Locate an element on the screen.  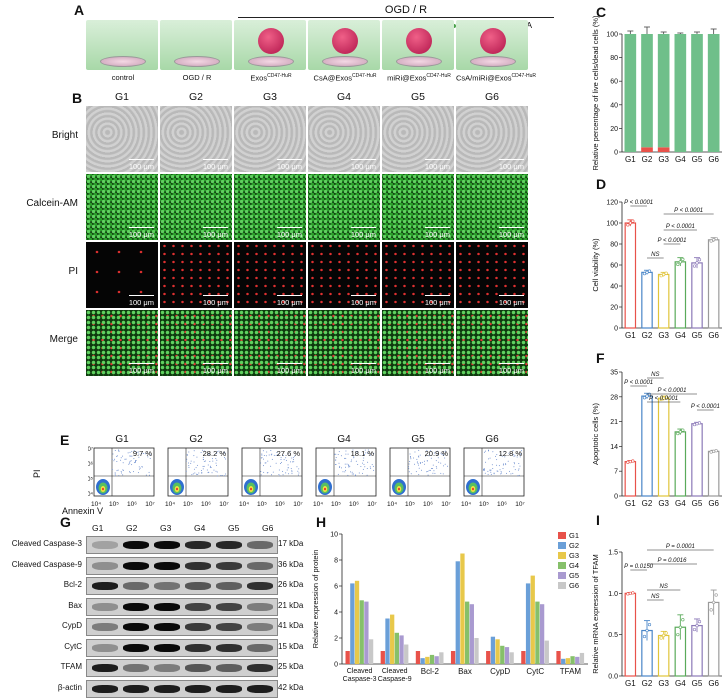
group-header-b: G1 is located at coordinates (121, 97).